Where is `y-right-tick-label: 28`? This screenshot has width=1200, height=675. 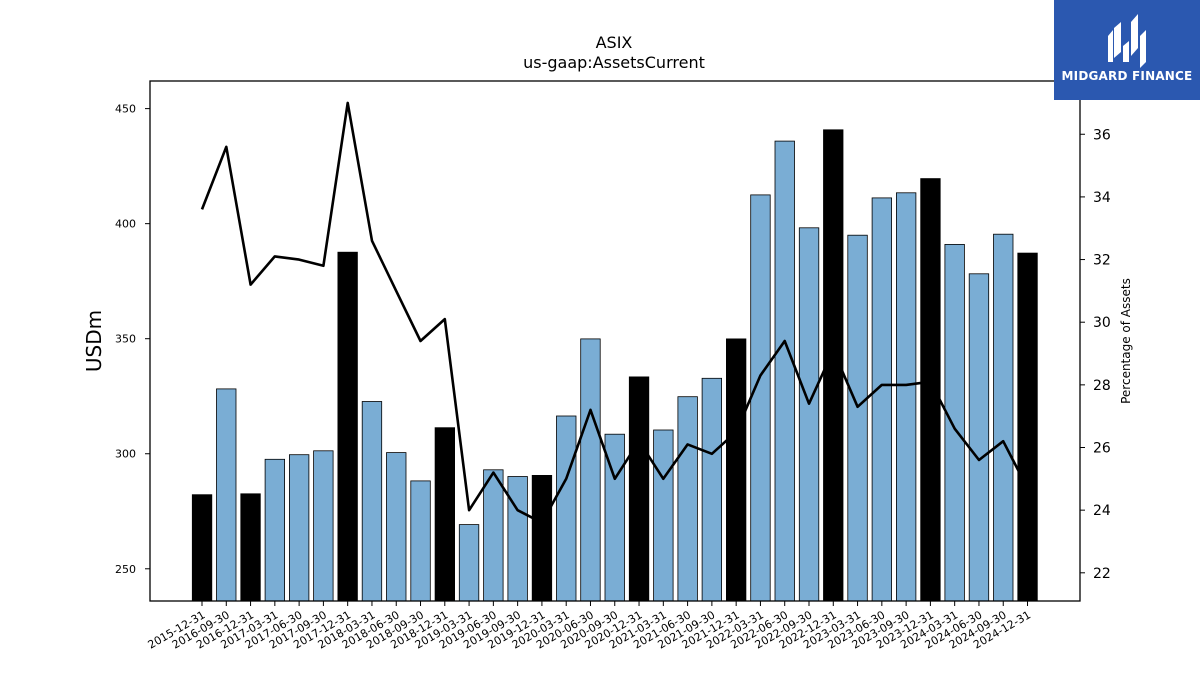
y-right-tick-label: 28 is located at coordinates (1102, 386).